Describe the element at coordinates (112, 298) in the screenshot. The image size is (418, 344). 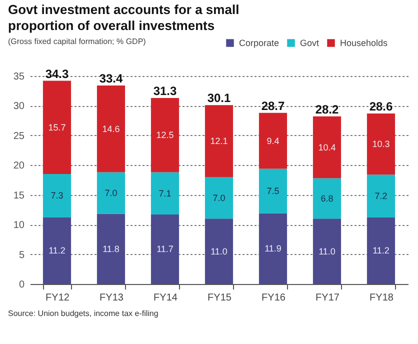
I see `x-tick-label: FY13` at that location.